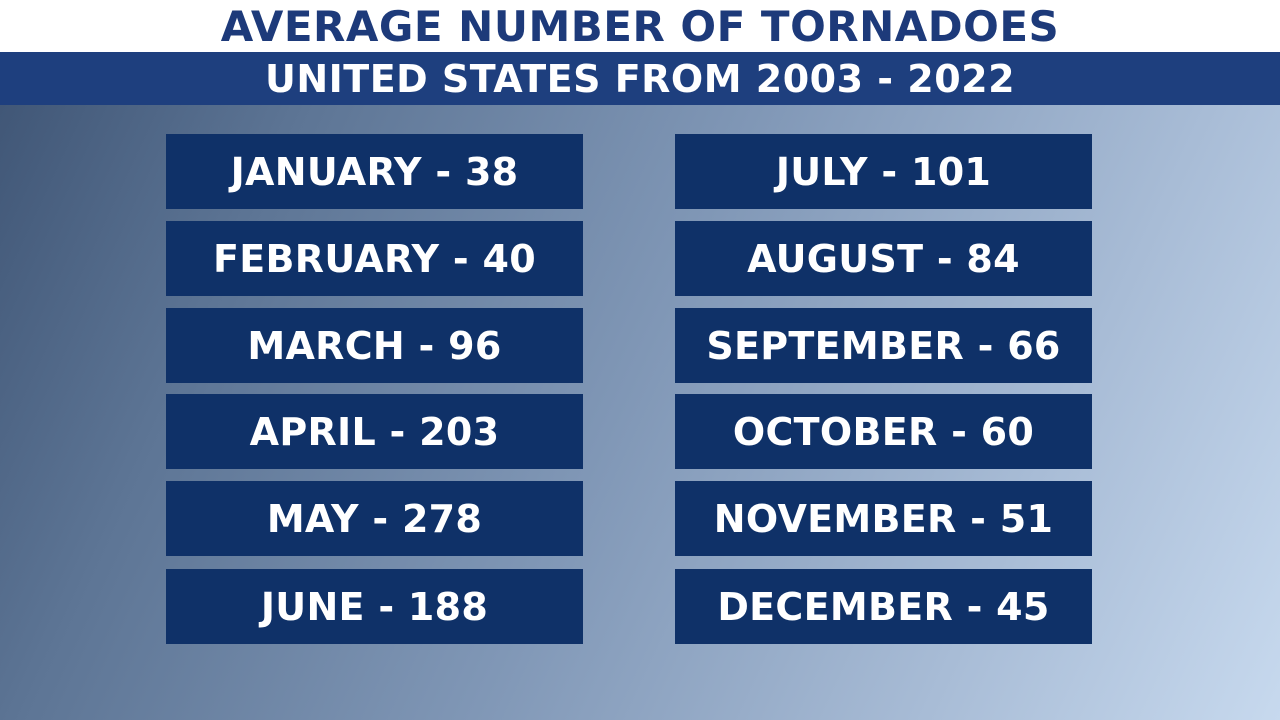  What do you see at coordinates (883, 431) in the screenshot?
I see `month-october: OCTOBER - 60` at bounding box center [883, 431].